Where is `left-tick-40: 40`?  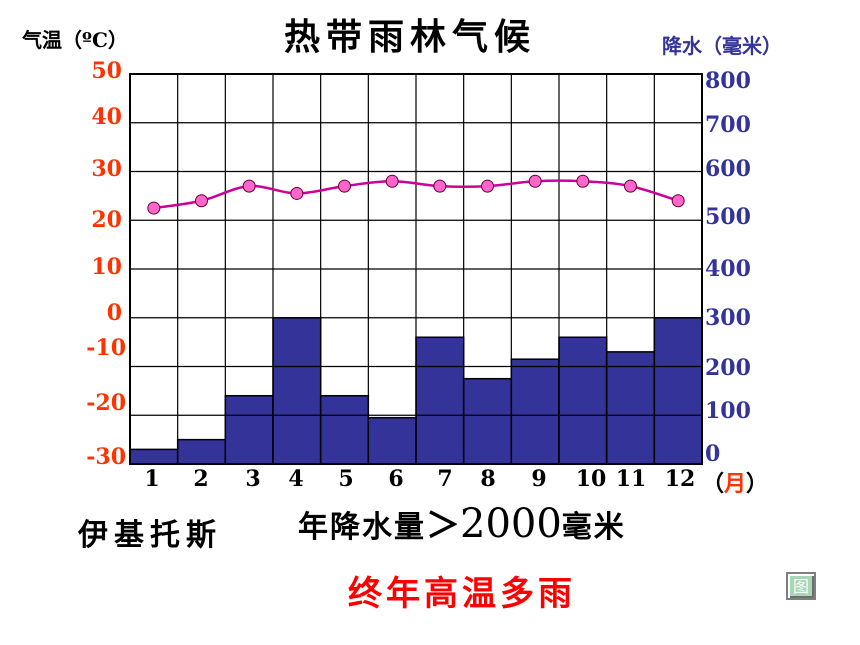 left-tick-40: 40 is located at coordinates (106, 117).